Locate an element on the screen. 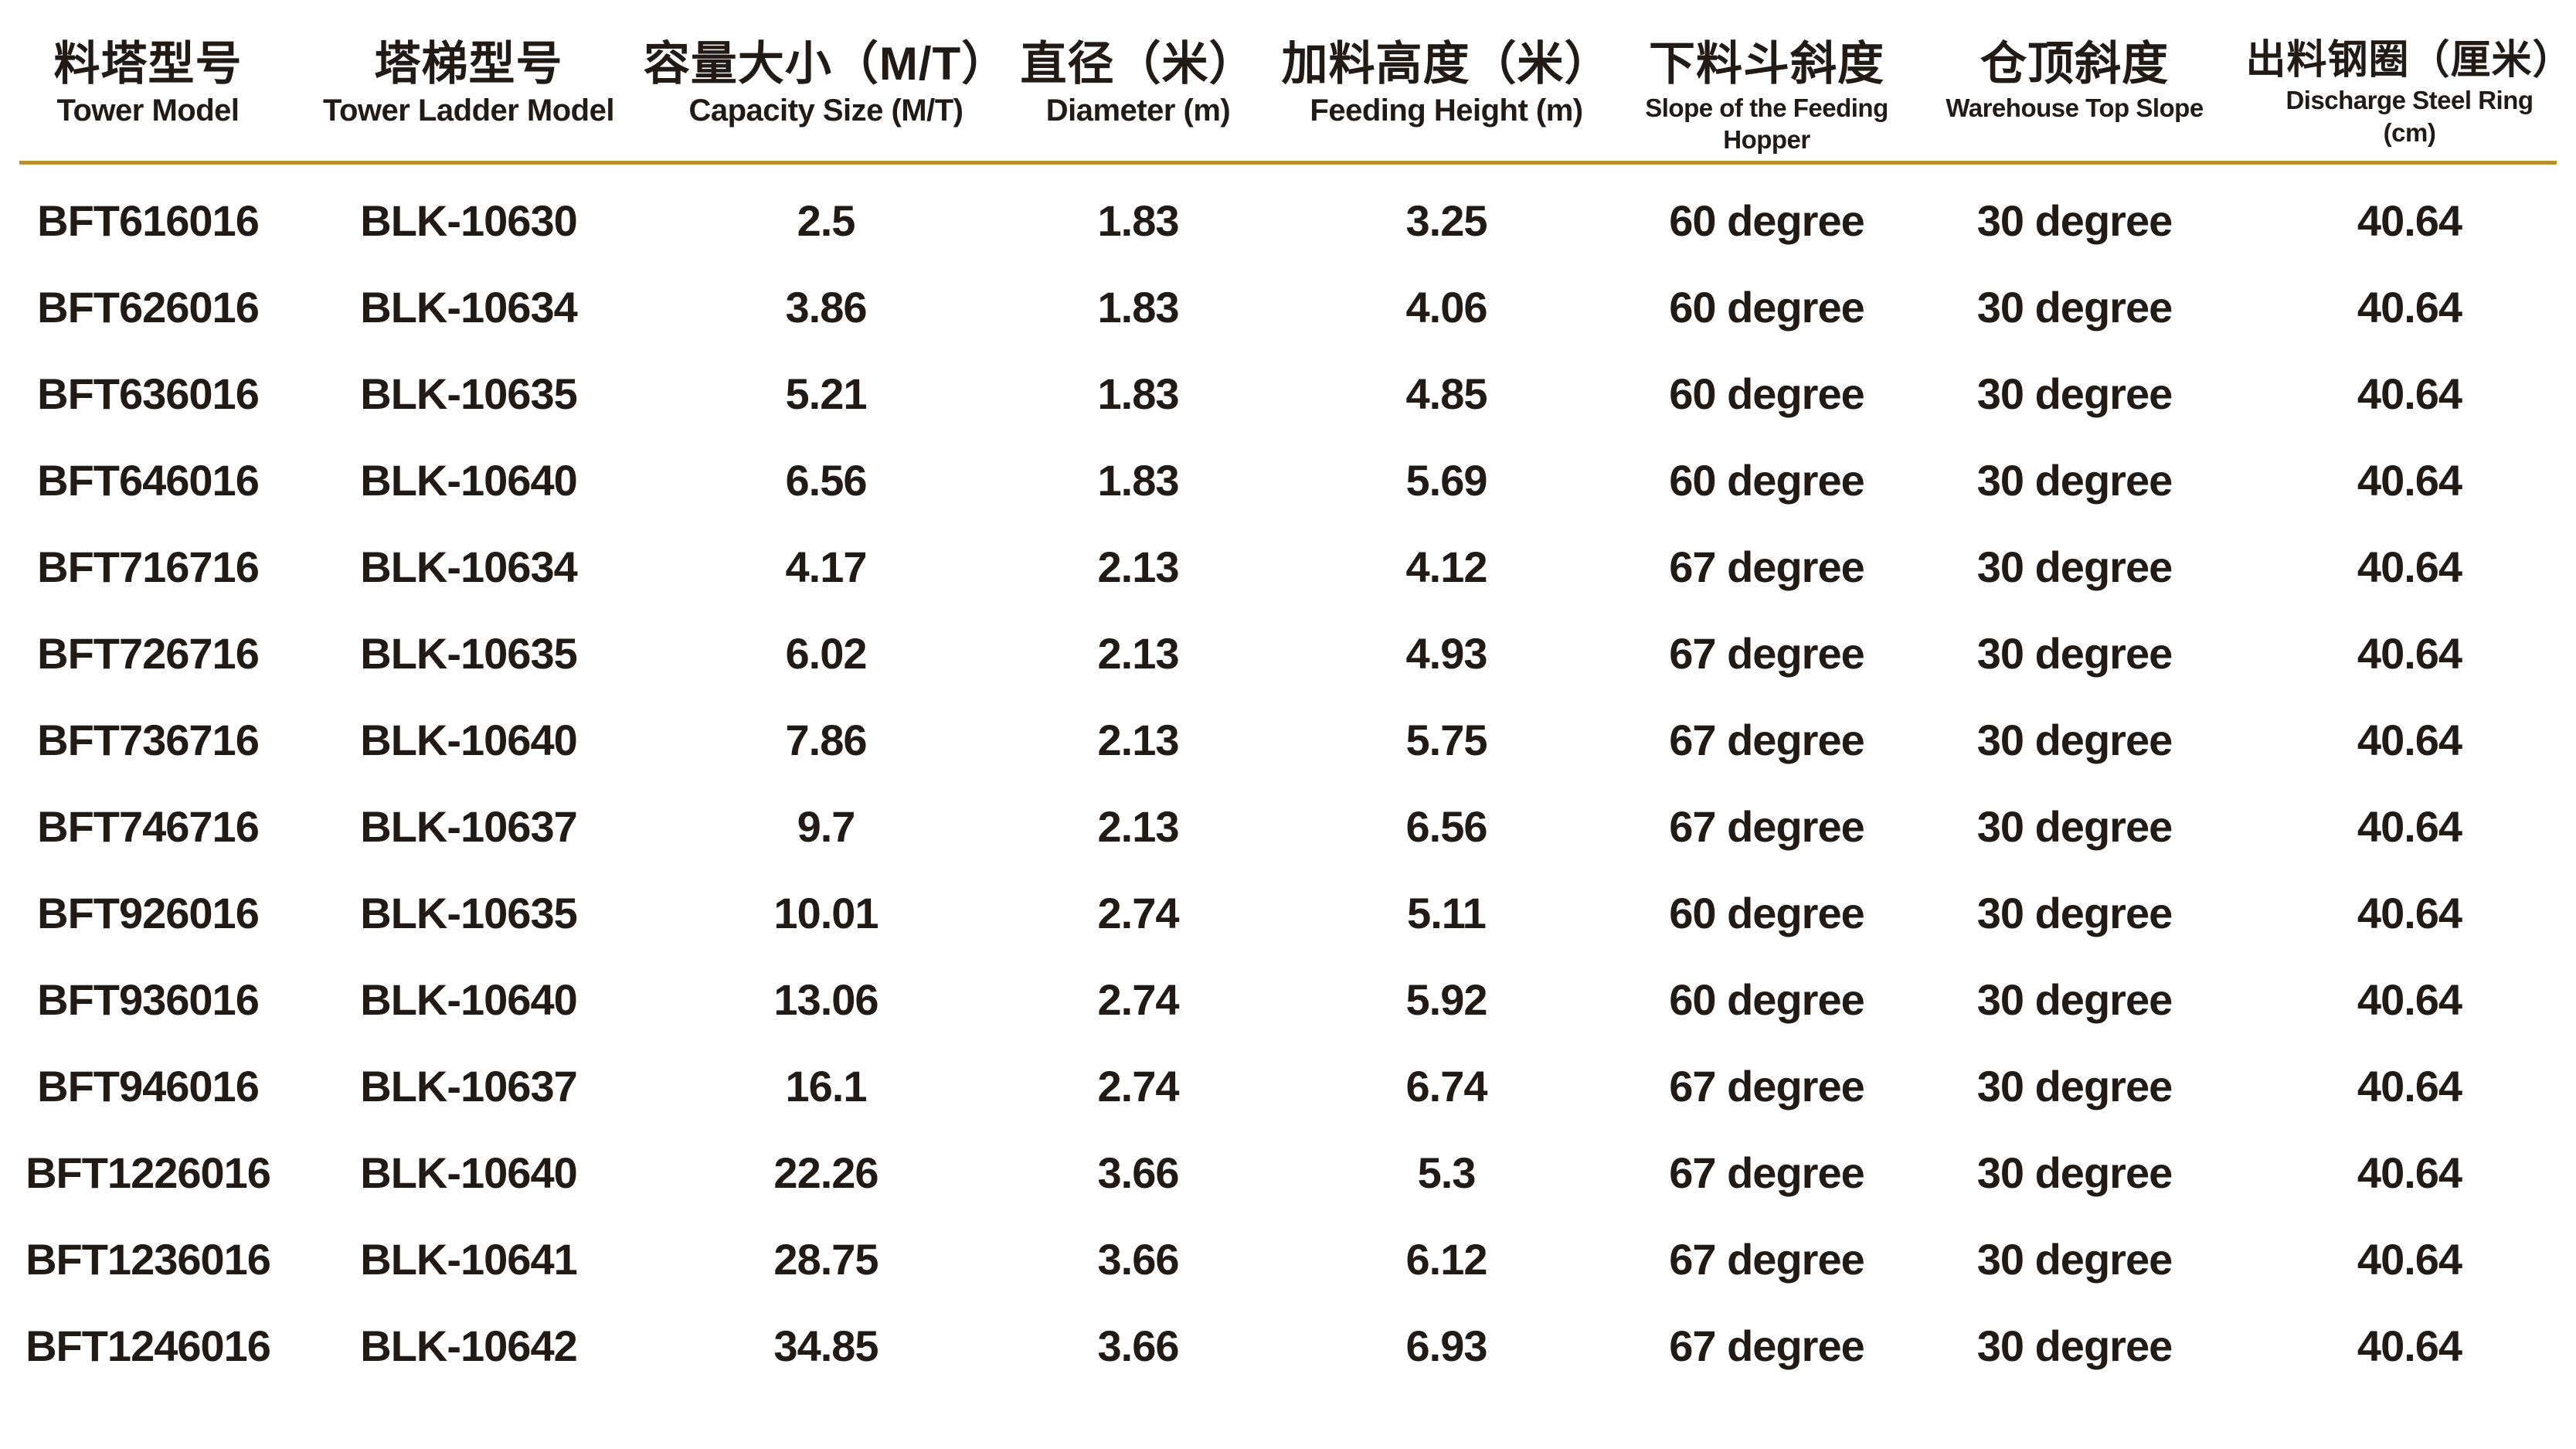 This screenshot has width=2576, height=1449. table-cell: BLK-10637 is located at coordinates (468, 826).